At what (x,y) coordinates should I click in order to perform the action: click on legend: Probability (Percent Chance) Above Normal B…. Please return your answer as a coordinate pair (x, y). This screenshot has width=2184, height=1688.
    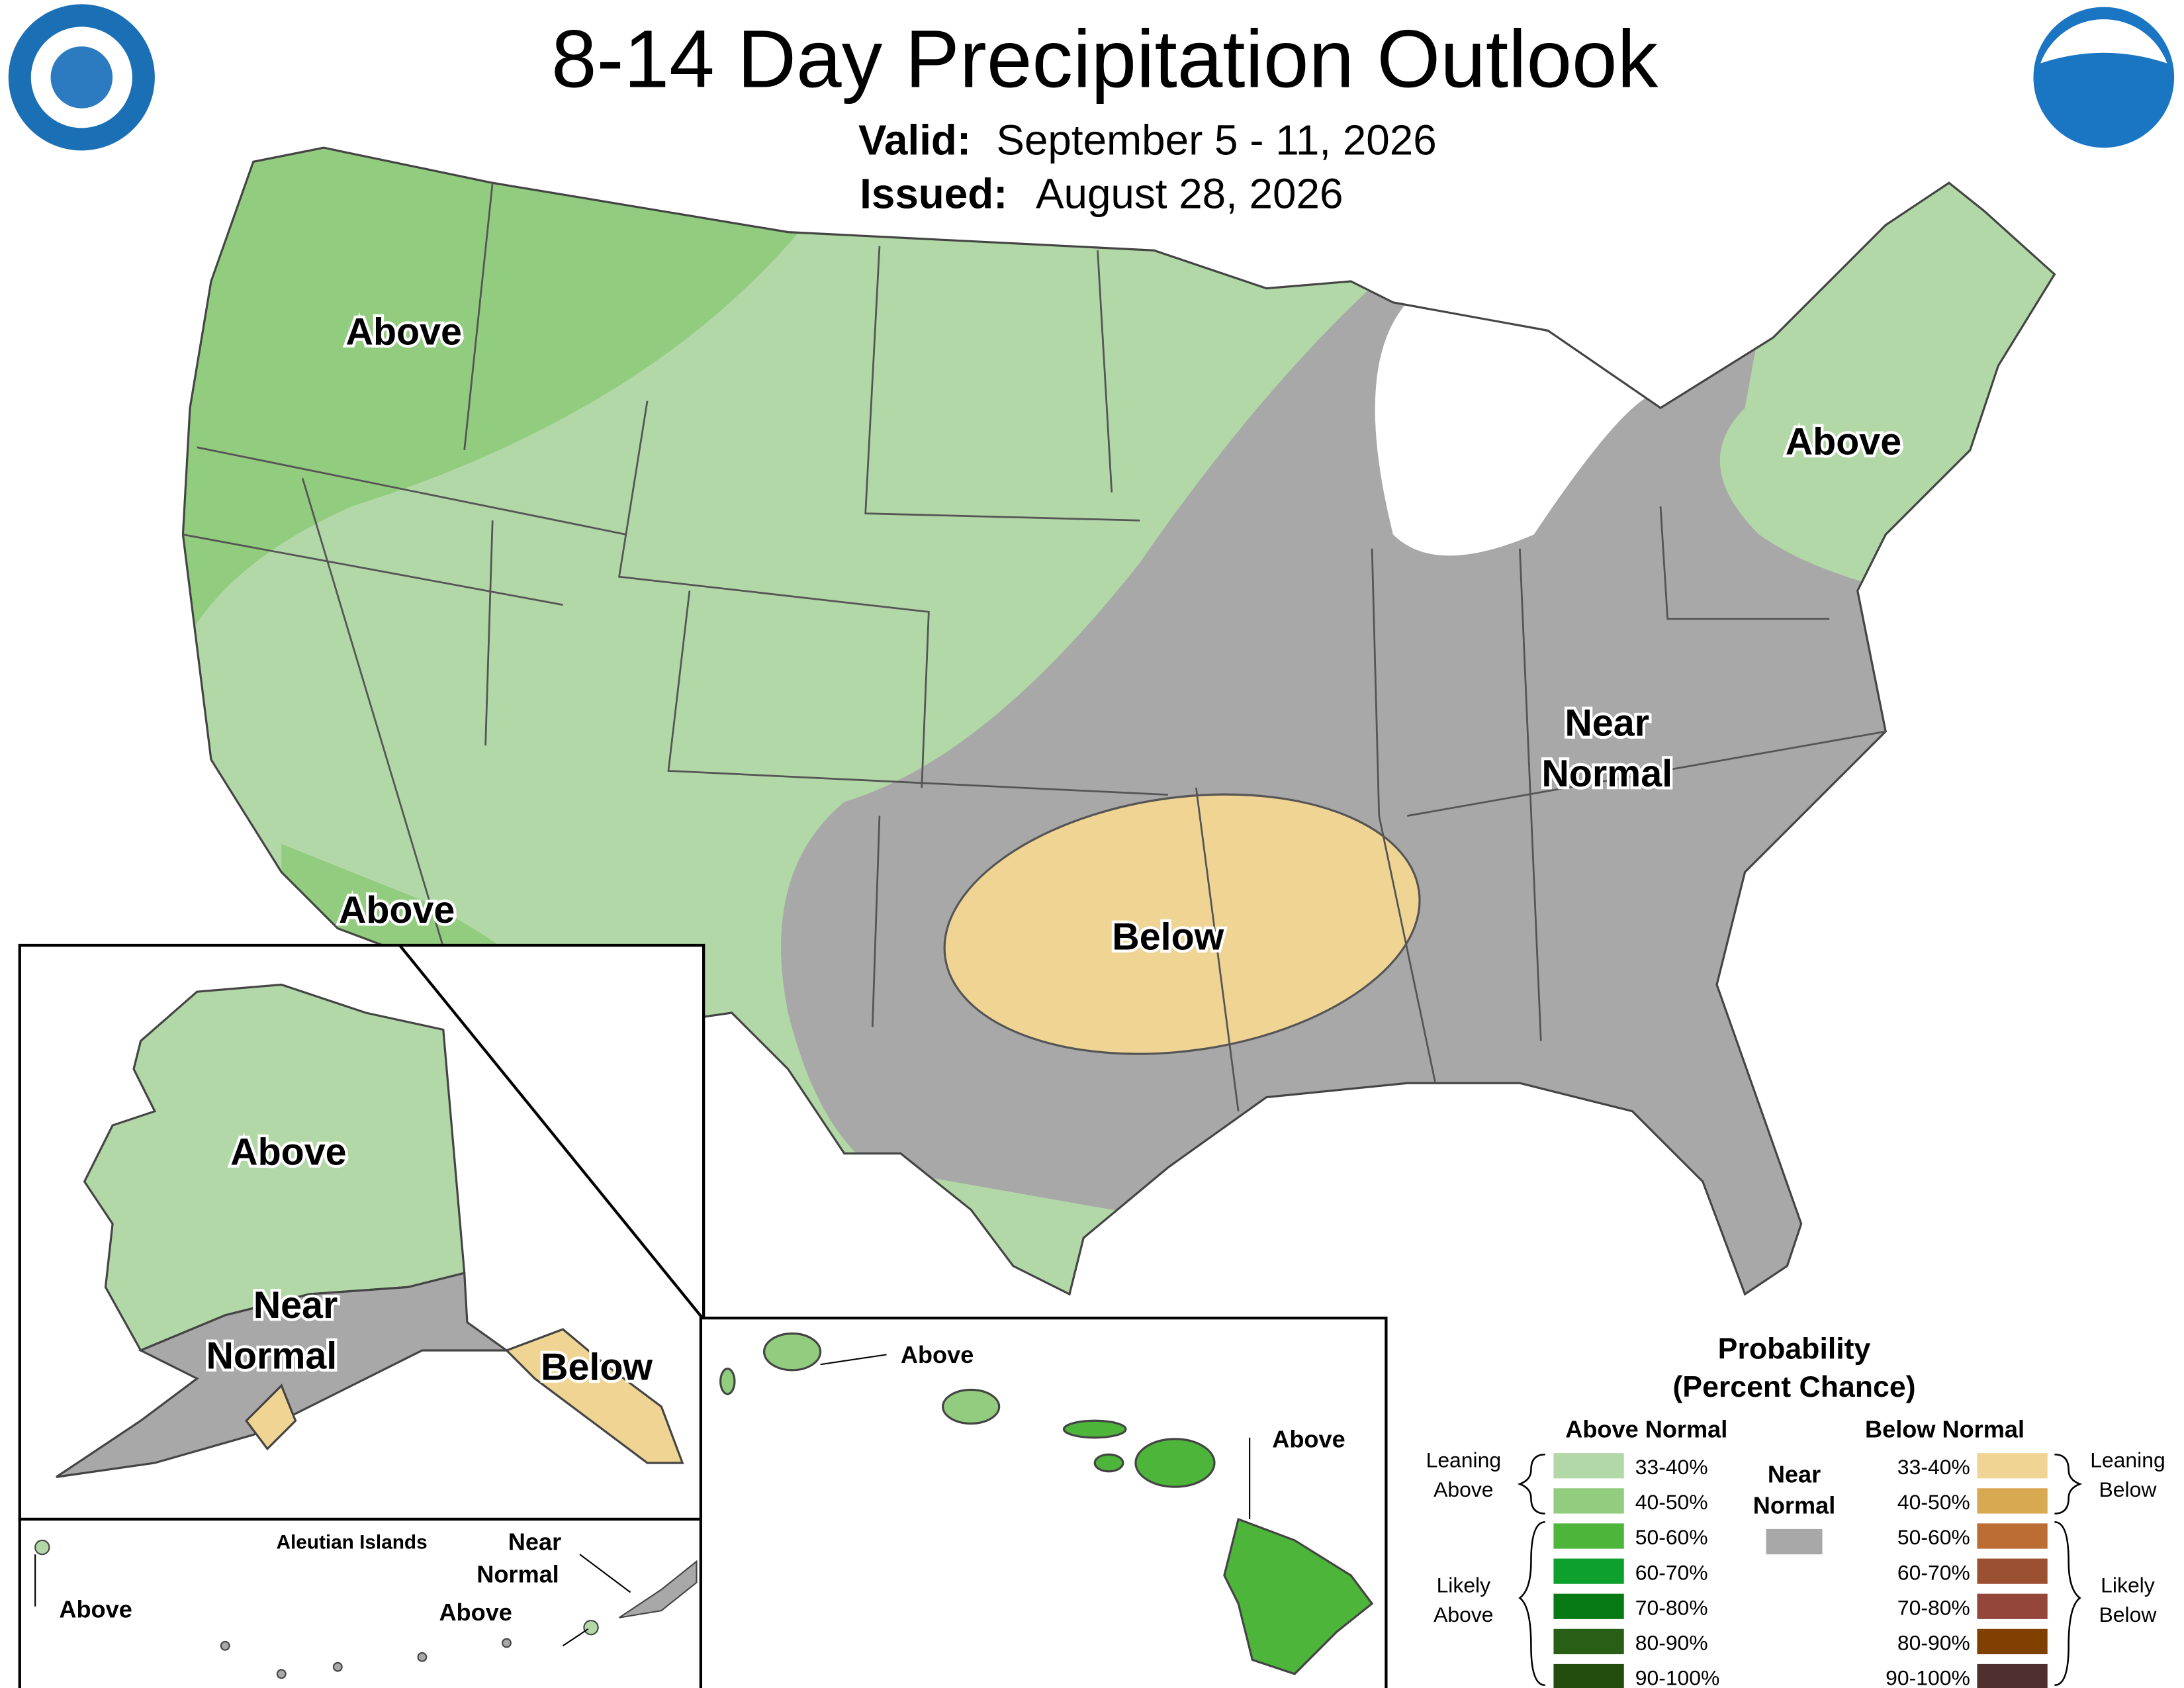
    Looking at the image, I should click on (1795, 1510).